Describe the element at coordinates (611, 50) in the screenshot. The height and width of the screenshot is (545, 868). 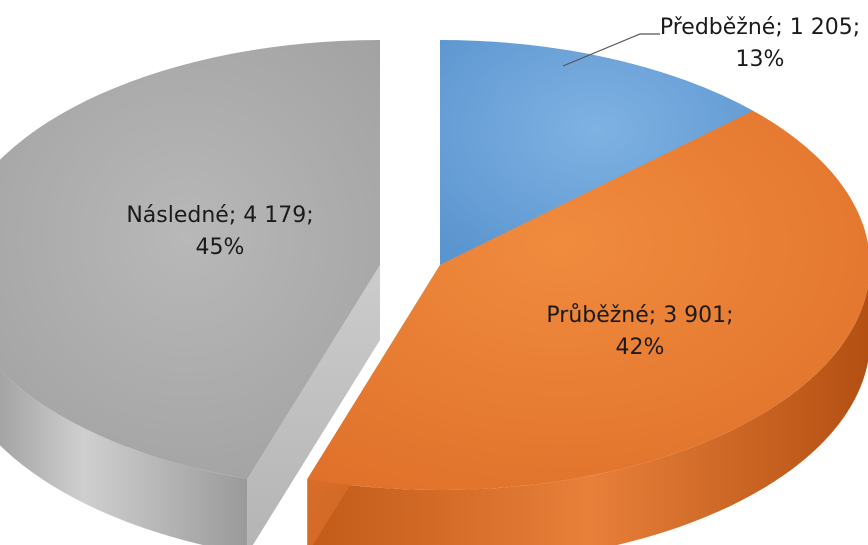
I see `leader-line-predbezne` at that location.